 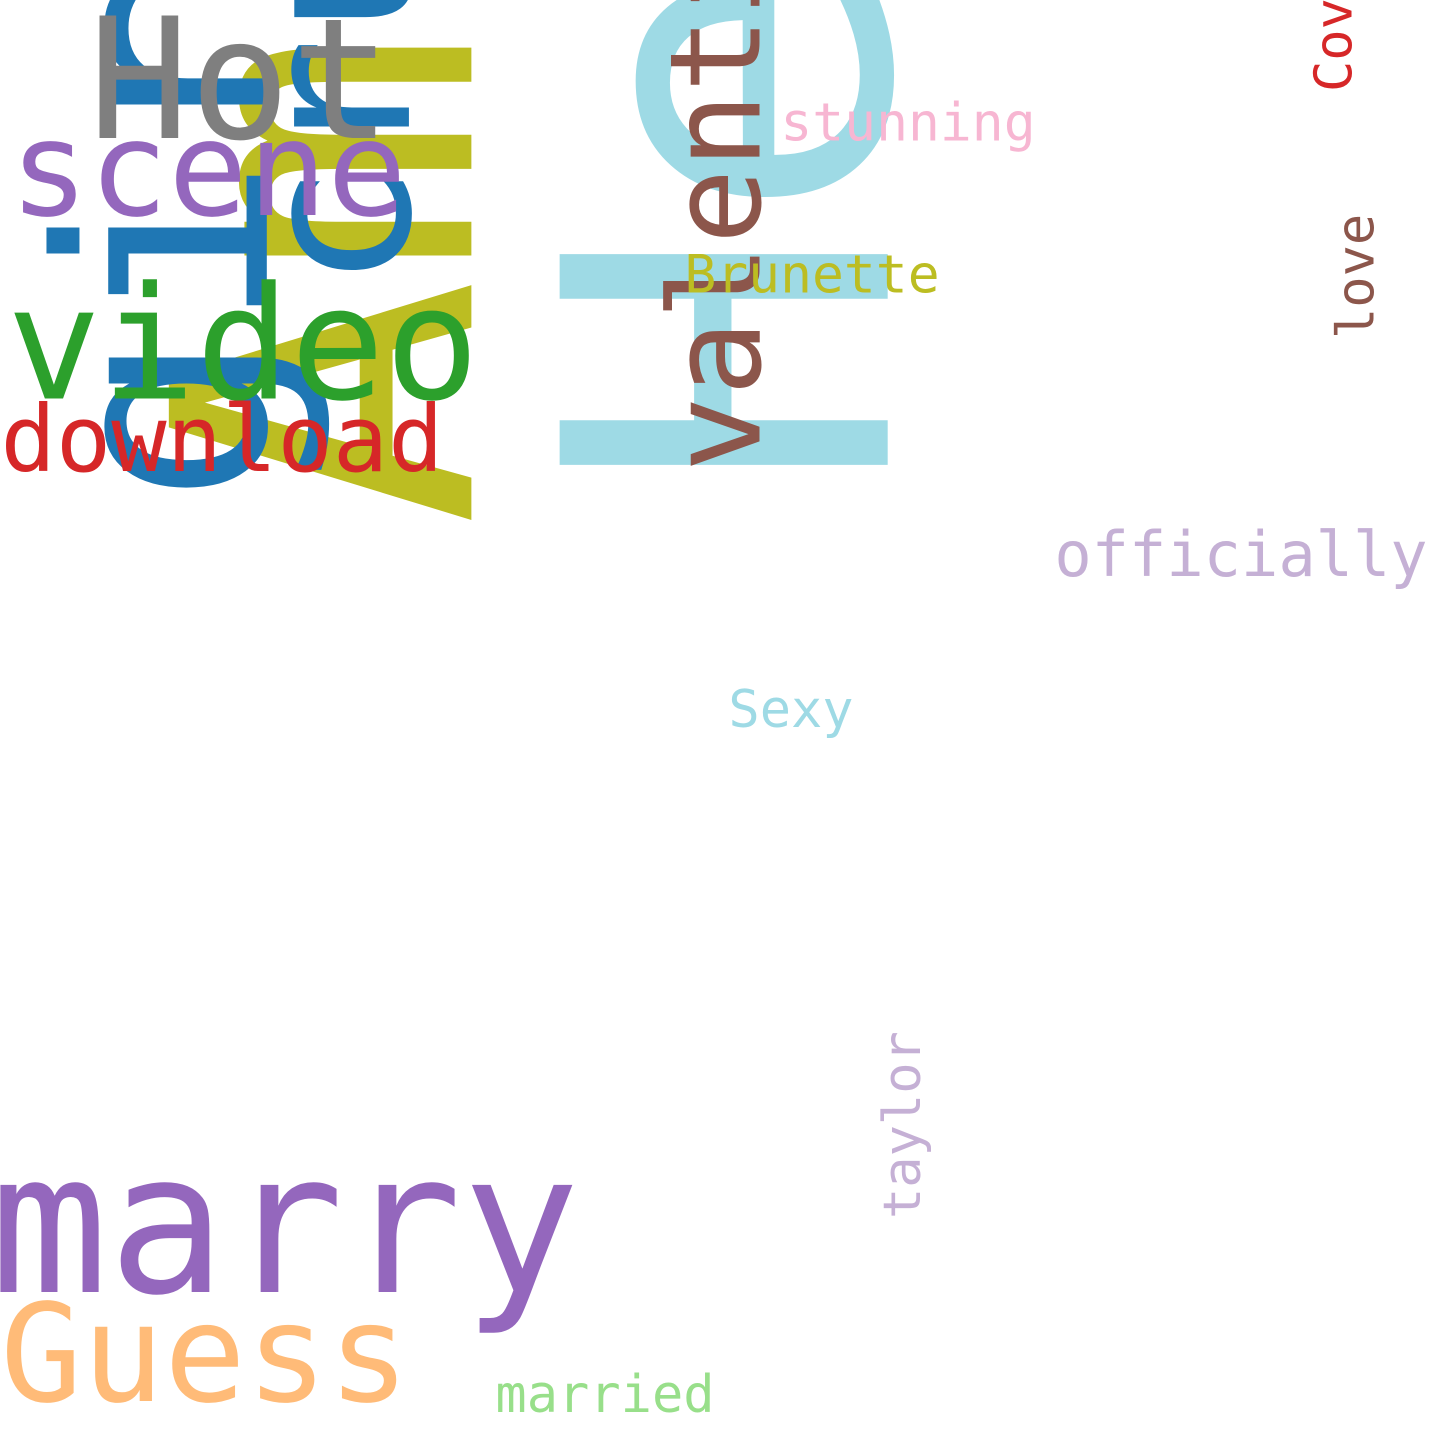 What do you see at coordinates (222, 439) in the screenshot?
I see `word-download: download` at bounding box center [222, 439].